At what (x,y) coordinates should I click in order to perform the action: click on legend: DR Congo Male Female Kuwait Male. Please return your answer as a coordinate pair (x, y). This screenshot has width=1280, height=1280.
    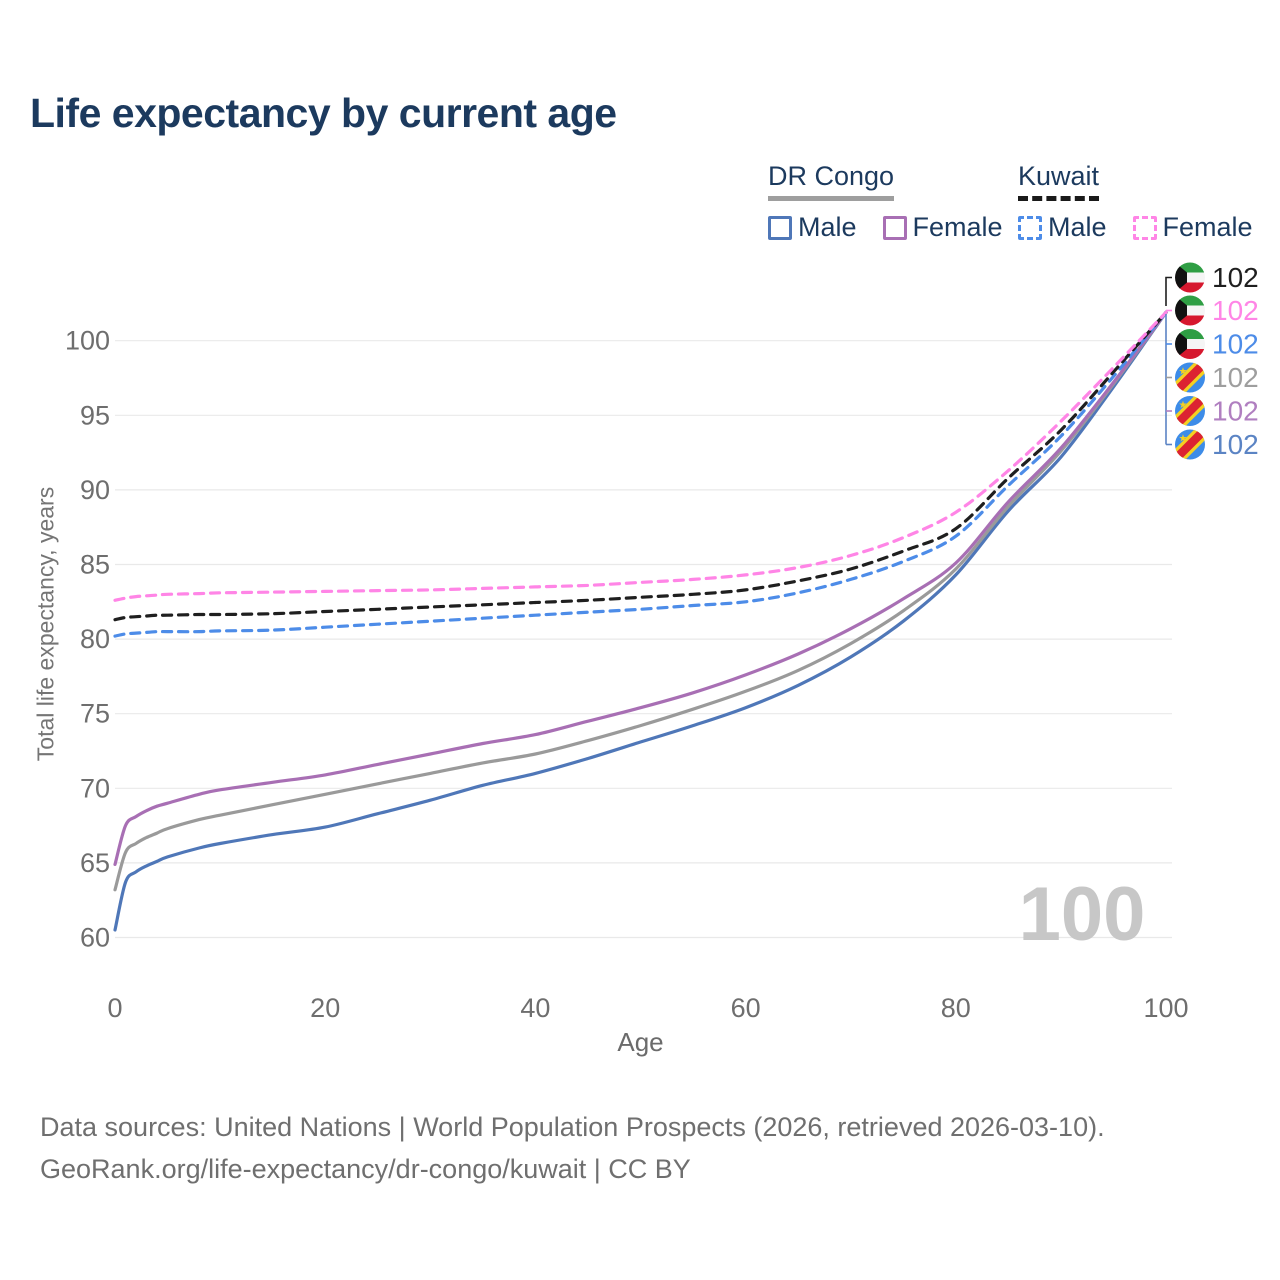
    Looking at the image, I should click on (640, 206).